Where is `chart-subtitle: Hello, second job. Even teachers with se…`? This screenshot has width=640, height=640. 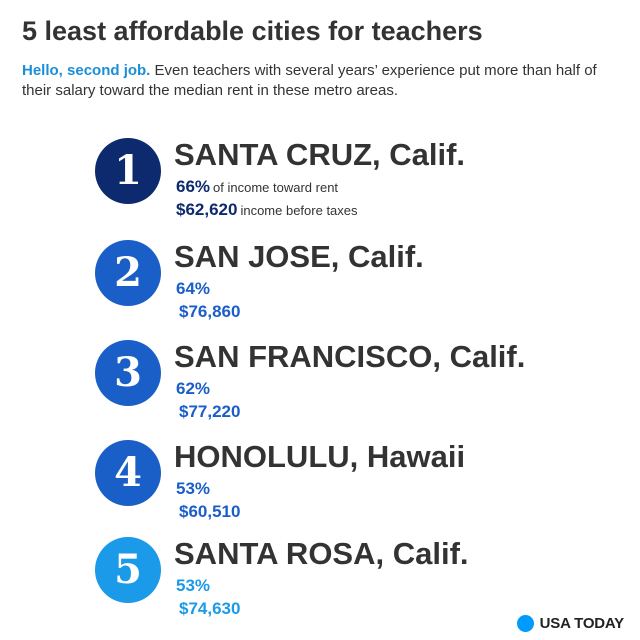
chart-subtitle: Hello, second job. Even teachers with se… is located at coordinates (322, 81).